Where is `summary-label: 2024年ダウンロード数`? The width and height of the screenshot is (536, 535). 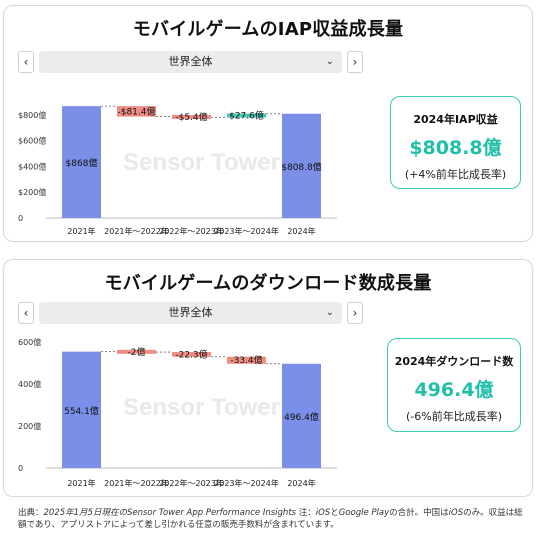
summary-label: 2024年ダウンロード数 is located at coordinates (454, 361).